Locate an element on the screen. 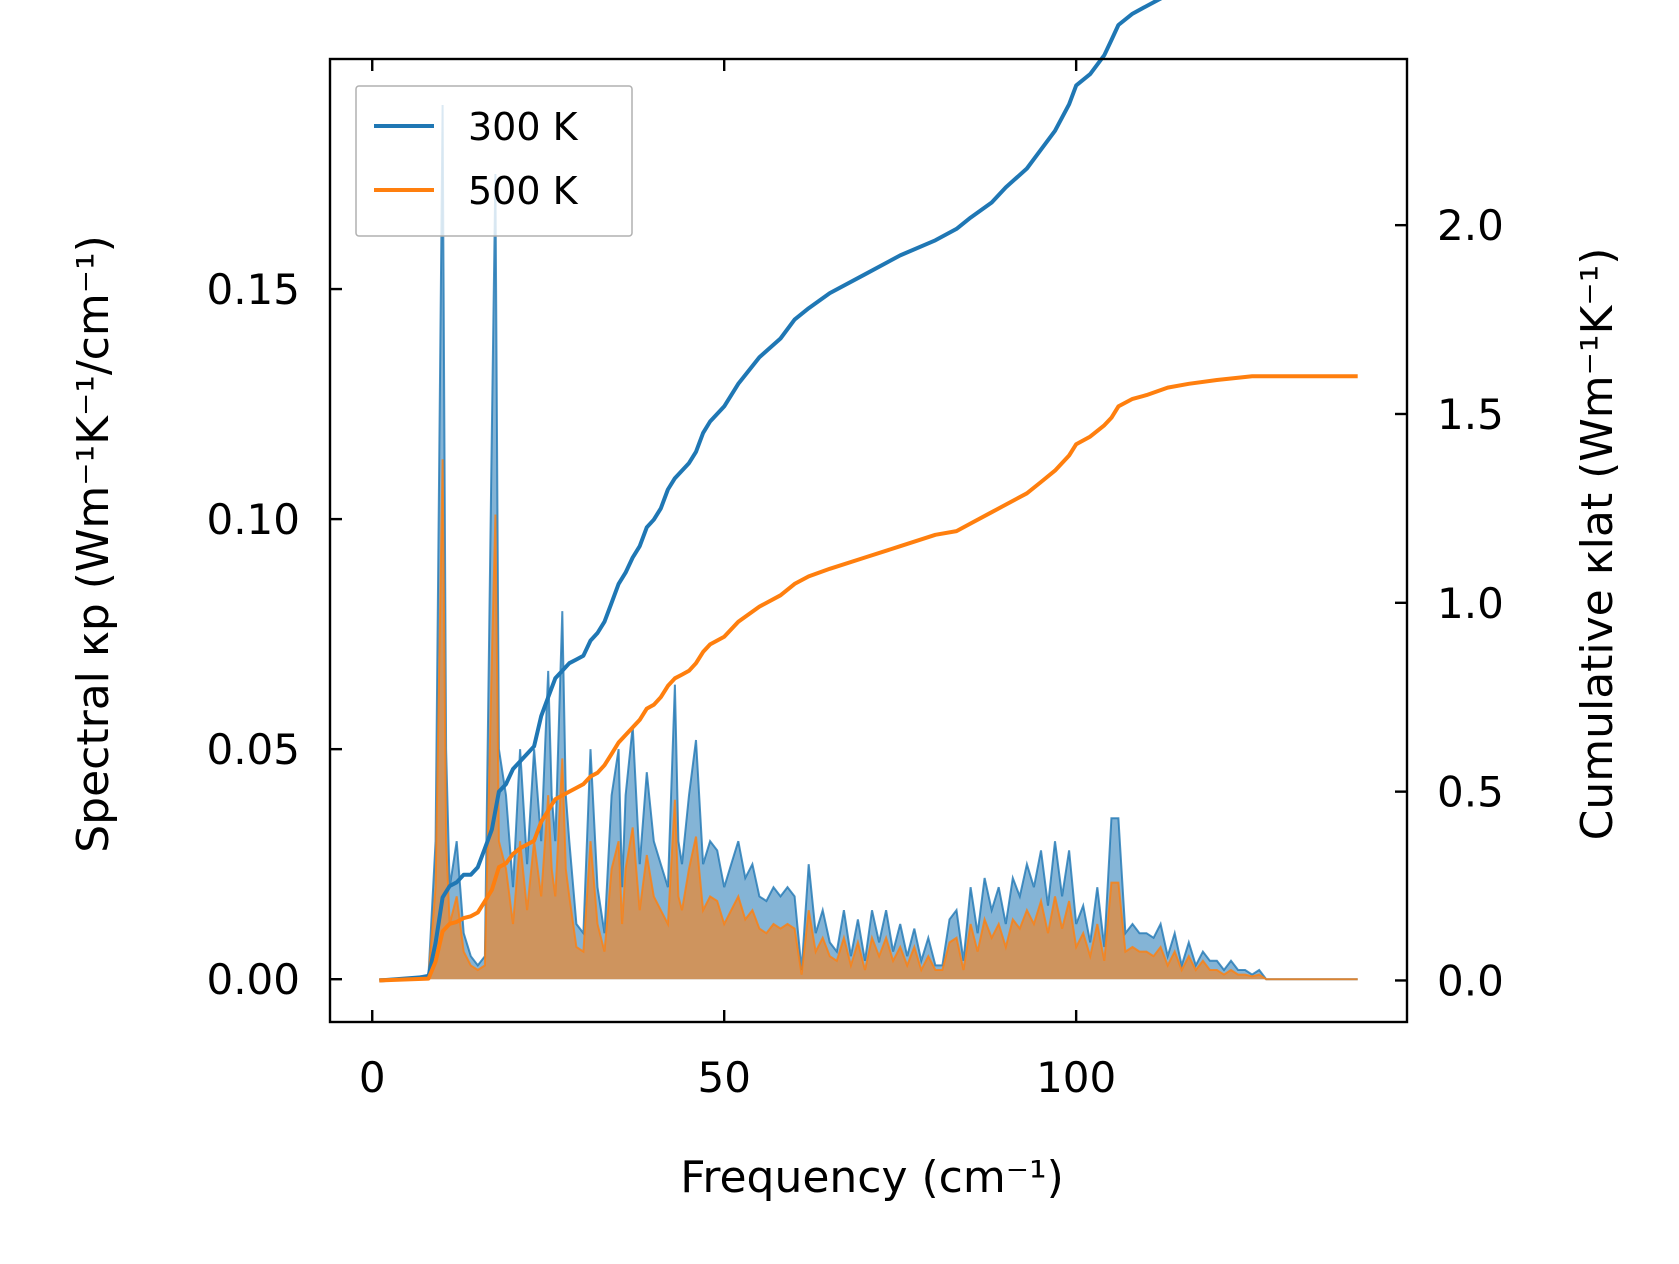 The image size is (1679, 1264). y-right-tick-label: 1.0 is located at coordinates (1470, 603).